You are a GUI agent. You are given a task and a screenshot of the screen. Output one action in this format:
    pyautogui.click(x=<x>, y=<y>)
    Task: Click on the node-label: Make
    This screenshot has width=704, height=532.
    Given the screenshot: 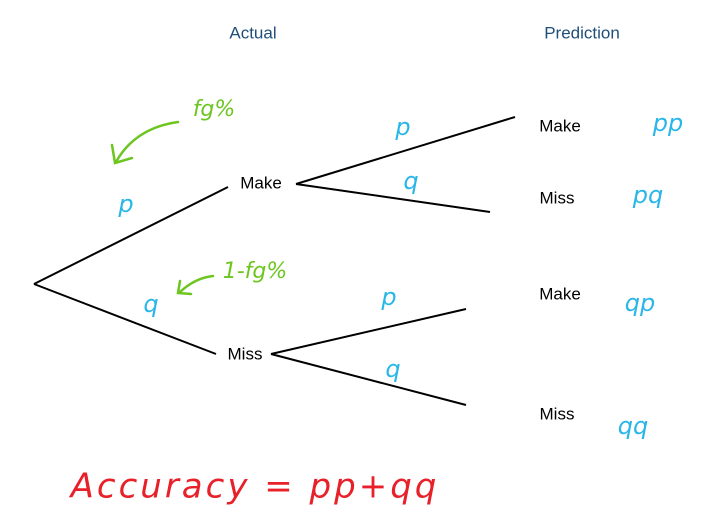 What is the action you would take?
    pyautogui.click(x=261, y=182)
    